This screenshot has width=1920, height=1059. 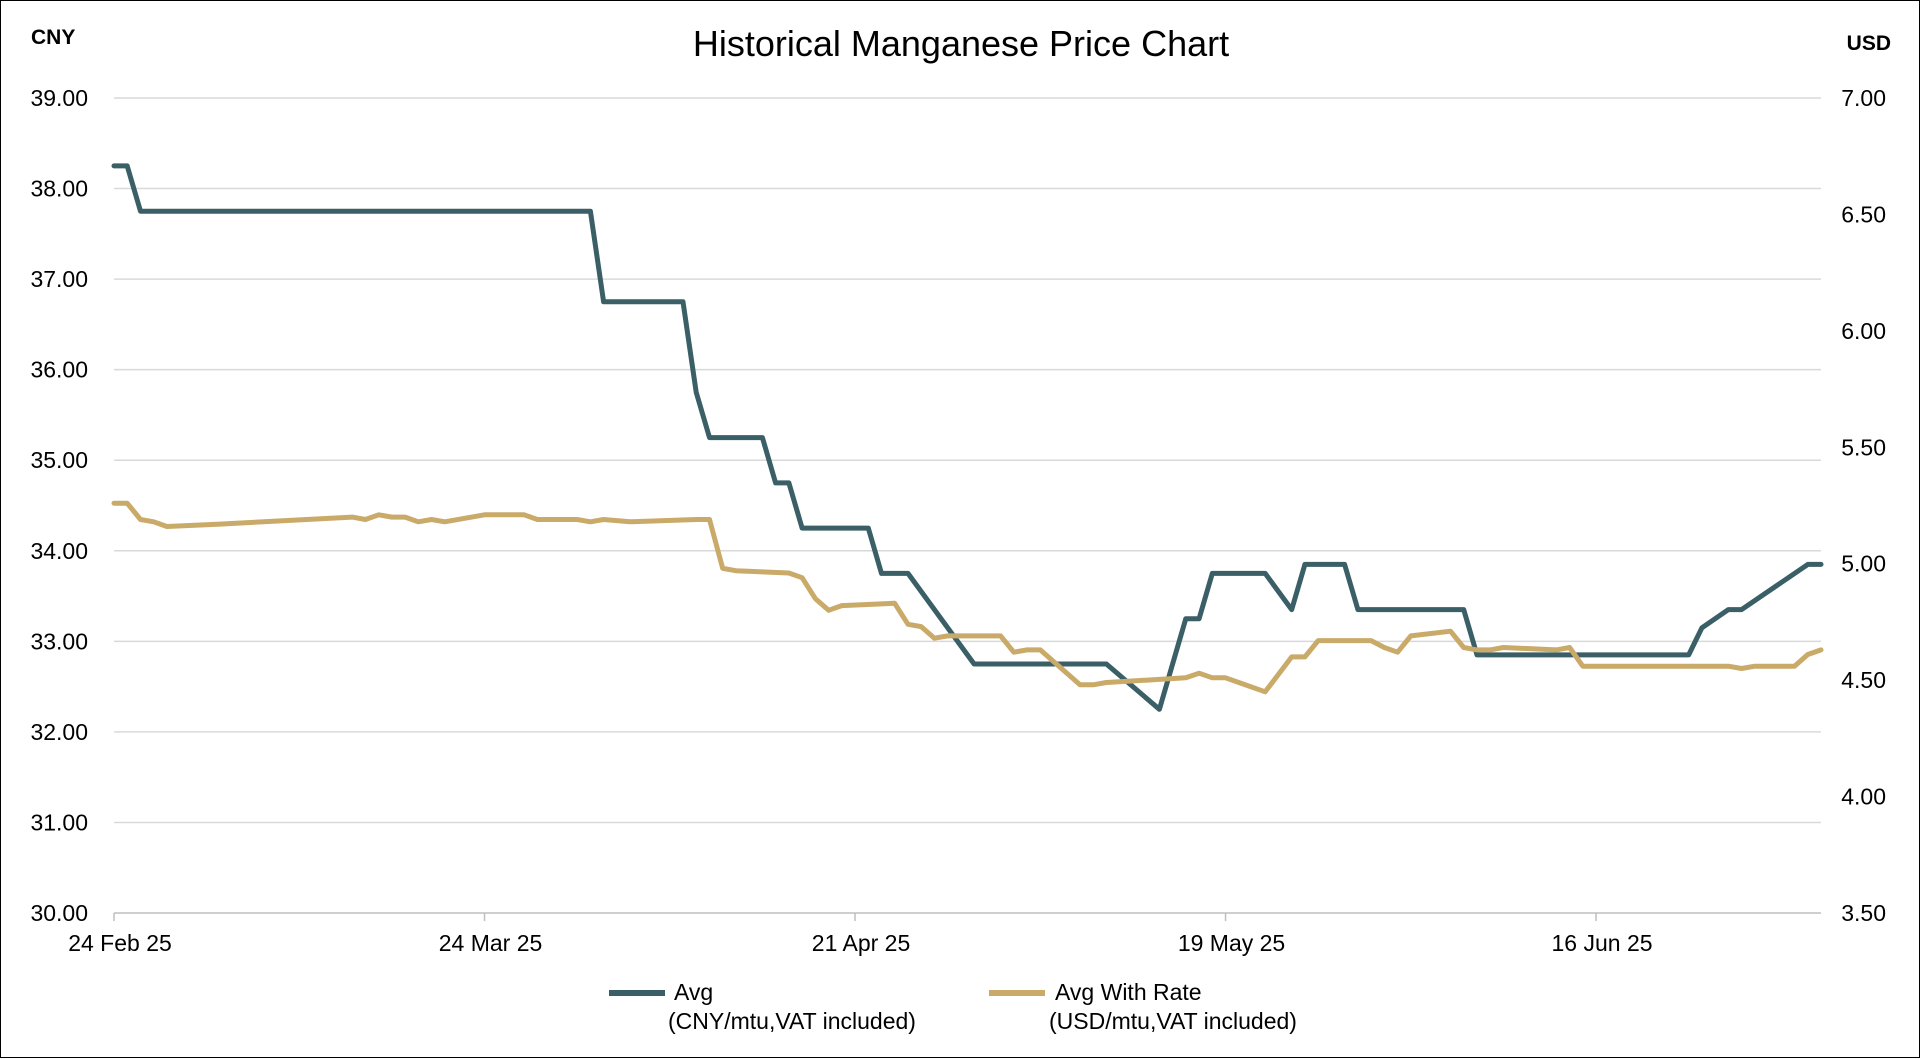 I want to click on x-tick-label: 24 Feb 25, so click(x=120, y=943).